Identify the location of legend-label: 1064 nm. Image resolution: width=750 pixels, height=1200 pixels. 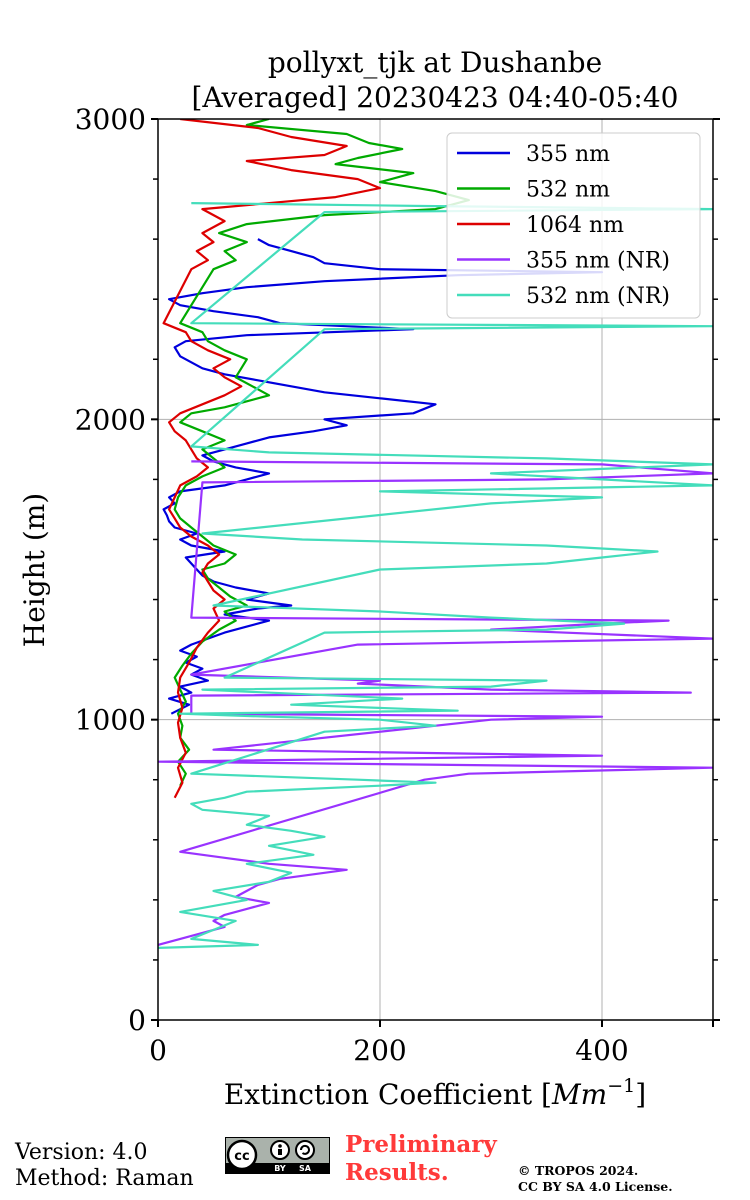
(575, 225).